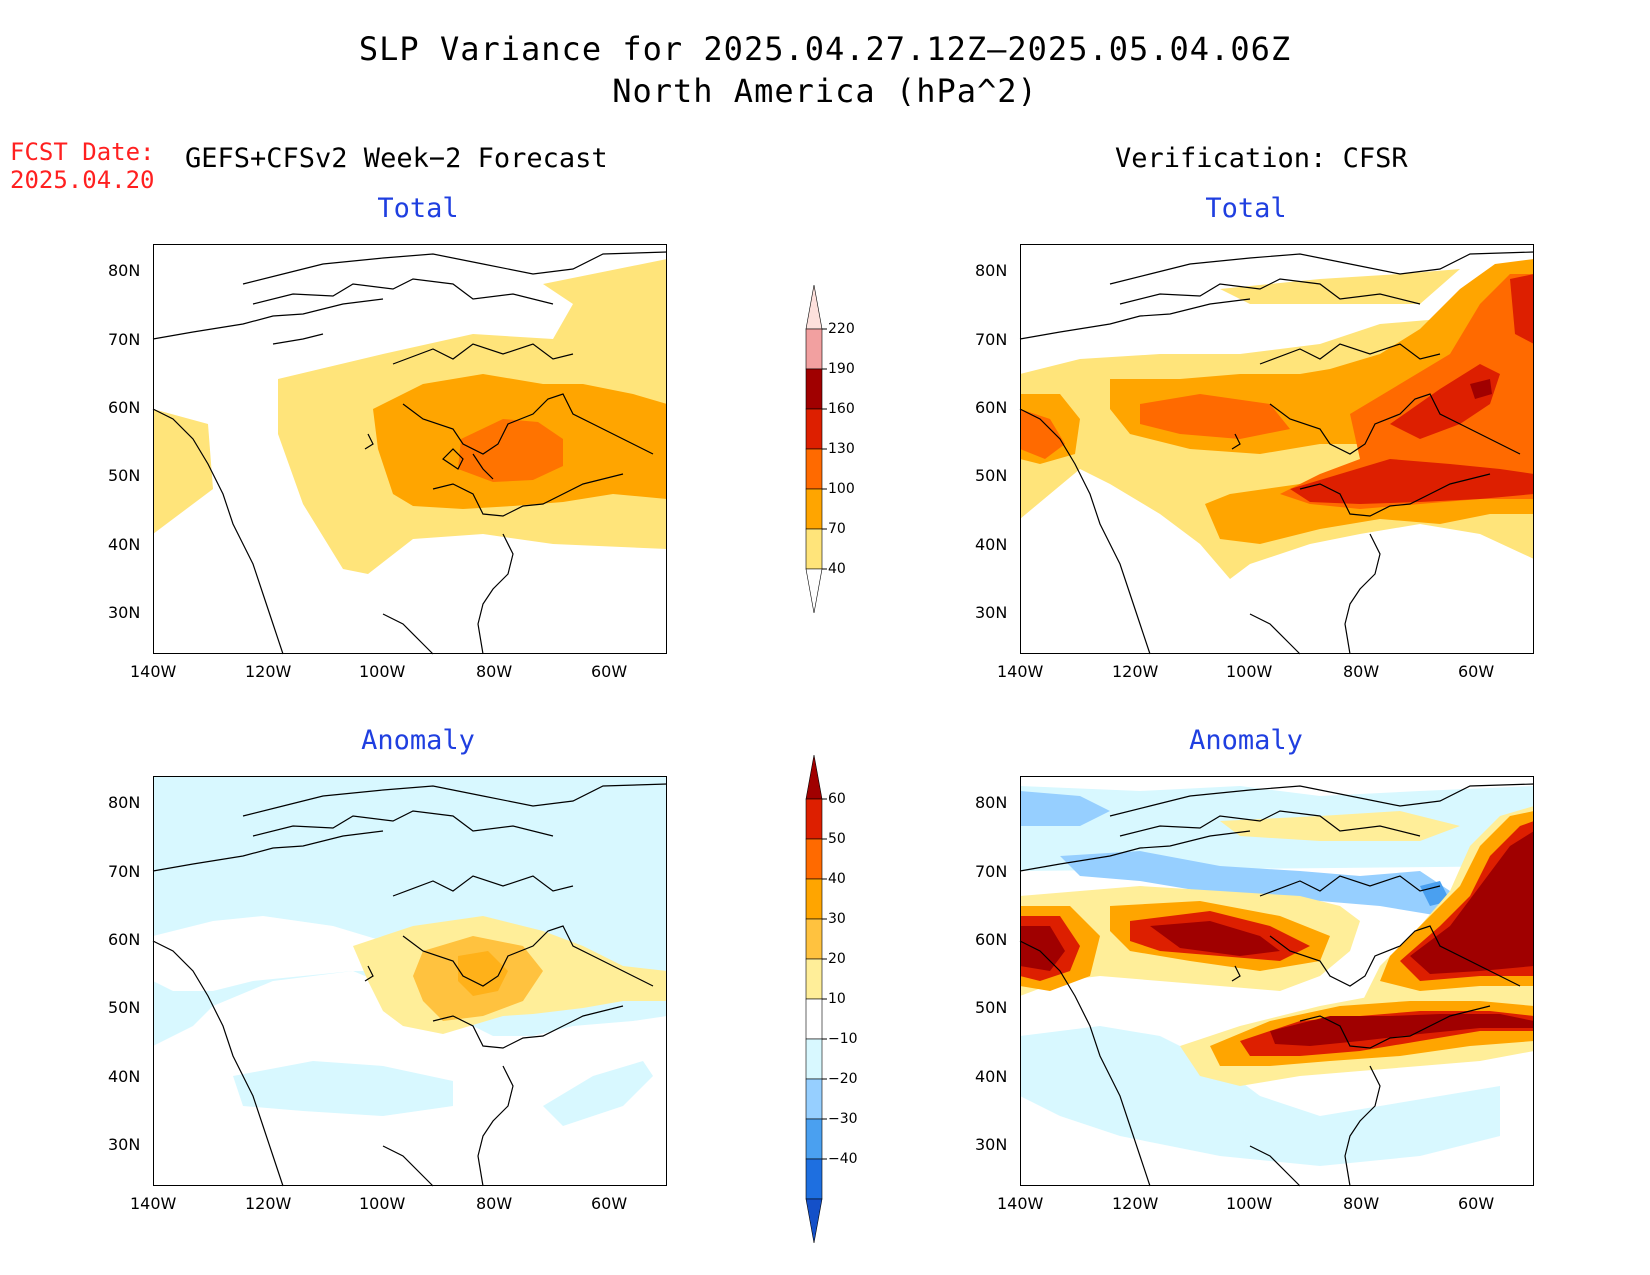  I want to click on forecast-anomaly-frame, so click(410, 981).